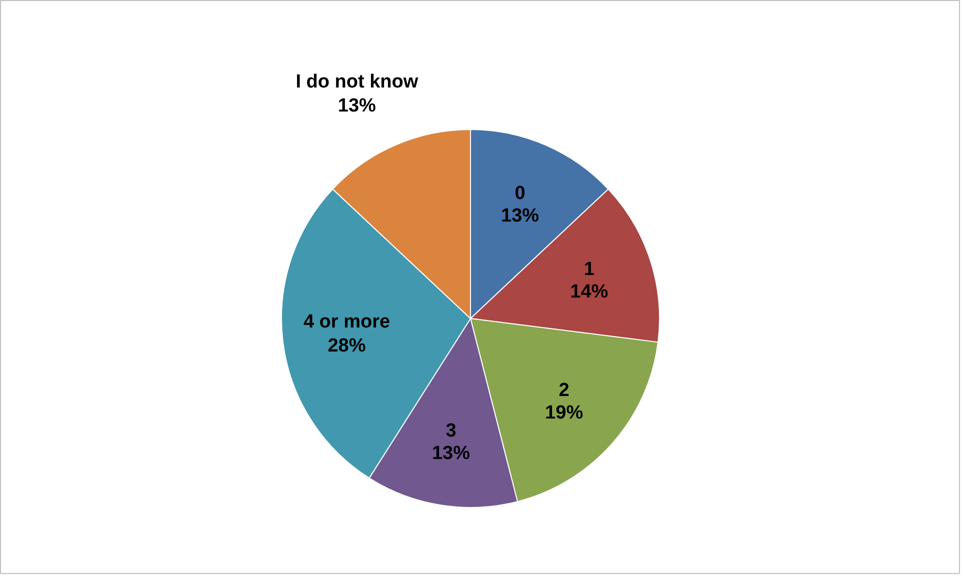 Image resolution: width=963 pixels, height=577 pixels. Describe the element at coordinates (357, 81) in the screenshot. I see `slice-label: I do not know` at that location.